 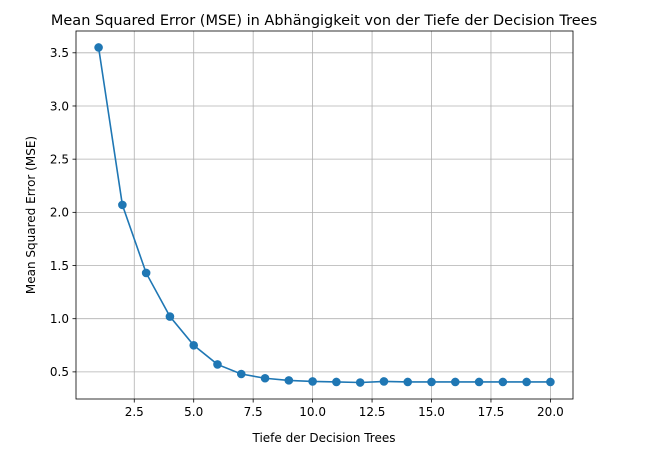 I want to click on y-tick-label: 0.5, so click(x=59, y=372).